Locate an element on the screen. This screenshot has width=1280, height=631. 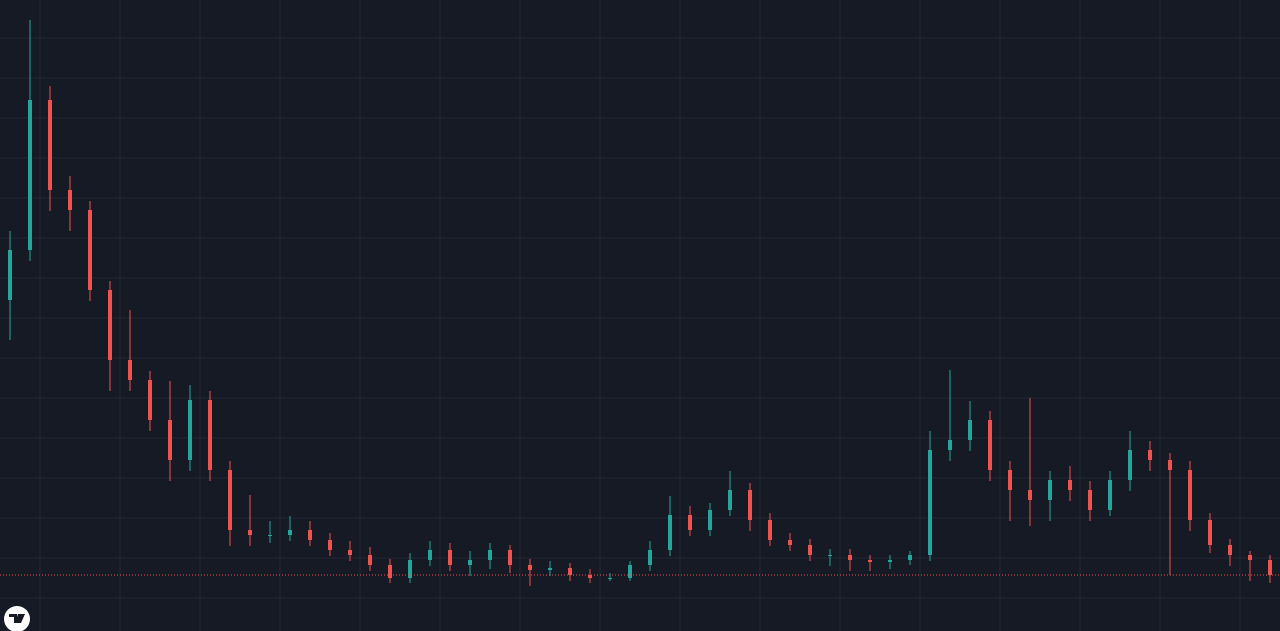
logo is located at coordinates (17, 618).